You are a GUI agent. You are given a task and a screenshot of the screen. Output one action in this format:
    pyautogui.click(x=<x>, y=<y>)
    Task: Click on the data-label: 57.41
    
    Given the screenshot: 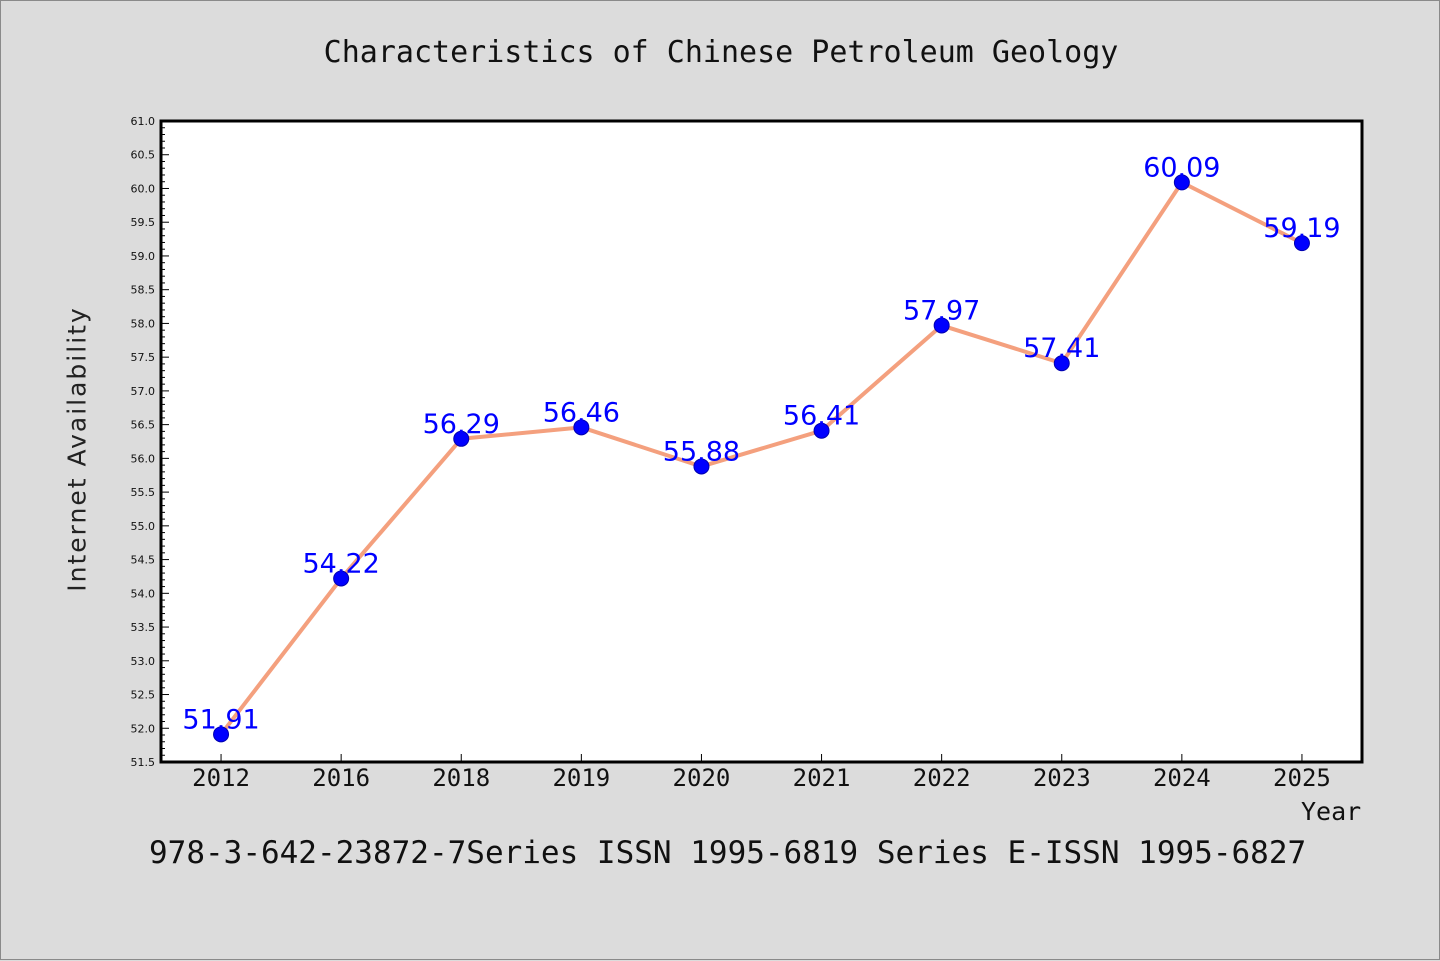 What is the action you would take?
    pyautogui.click(x=1061, y=348)
    